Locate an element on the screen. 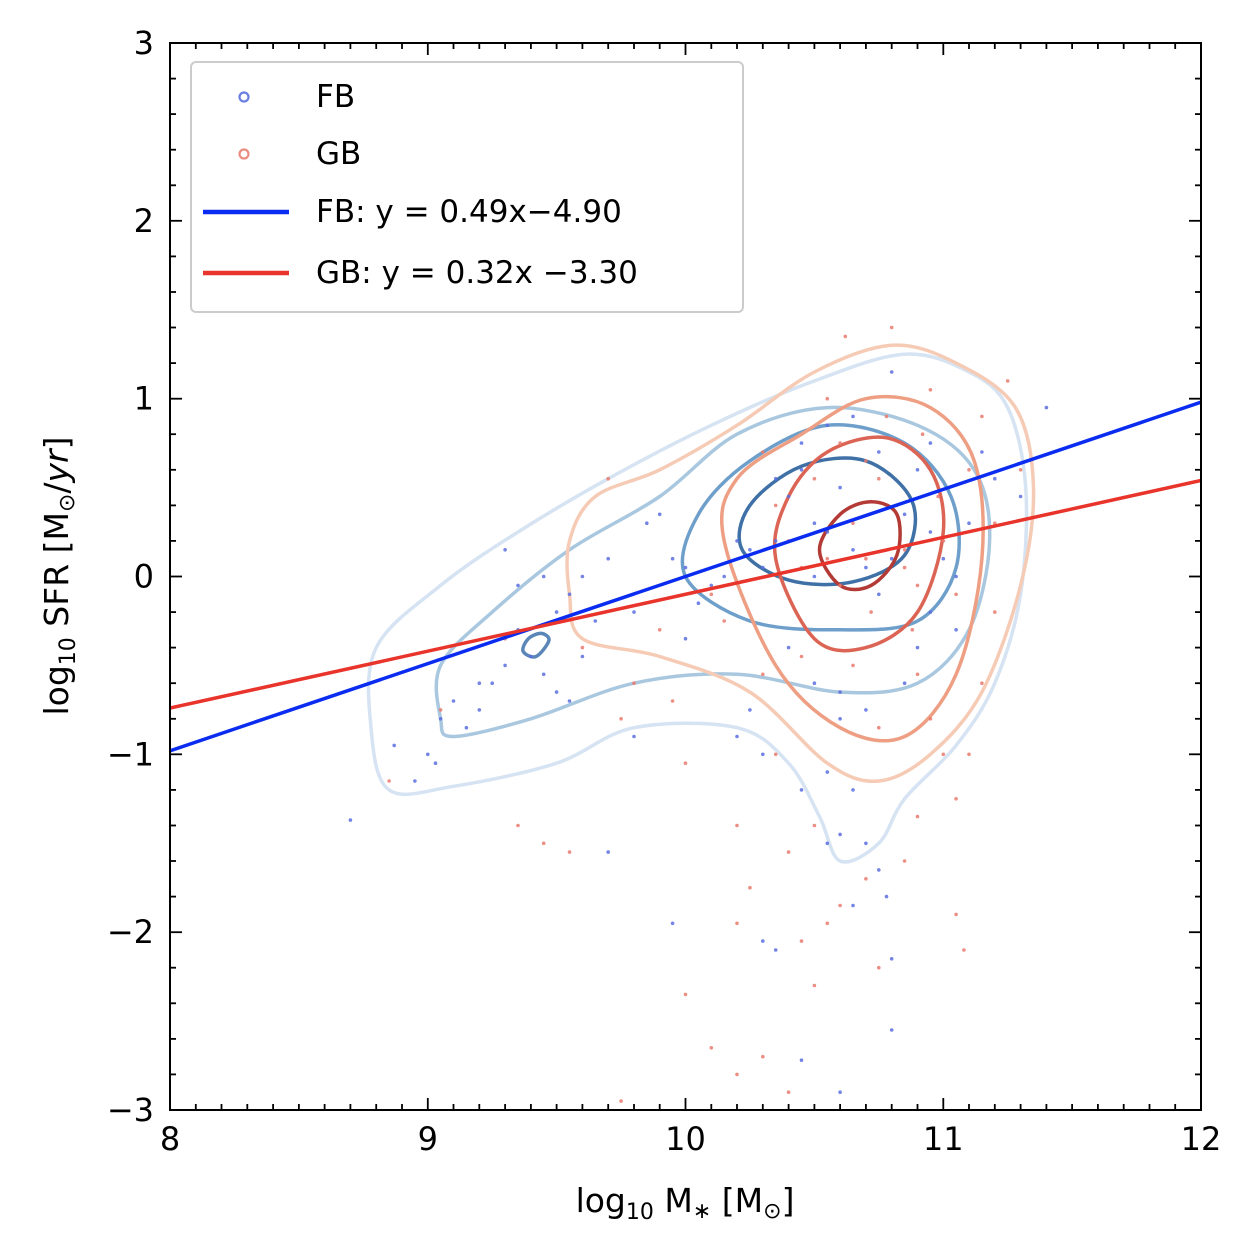 The image size is (1250, 1246). legend-label-fb: FB is located at coordinates (335, 97).